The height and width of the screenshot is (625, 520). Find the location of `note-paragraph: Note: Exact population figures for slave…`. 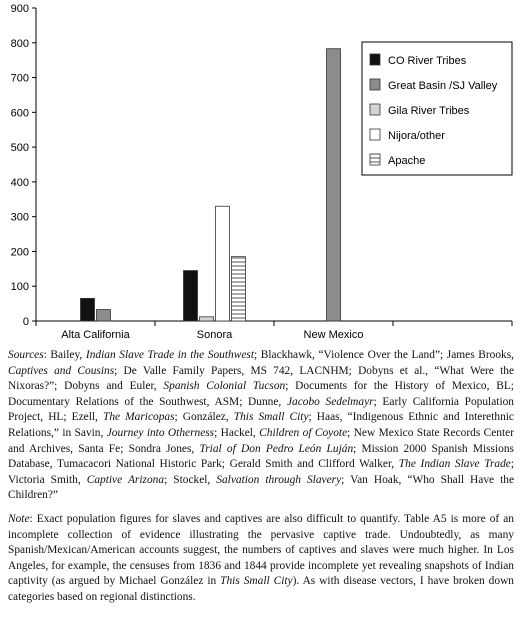

note-paragraph: Note: Exact population figures for slave… is located at coordinates (261, 559).